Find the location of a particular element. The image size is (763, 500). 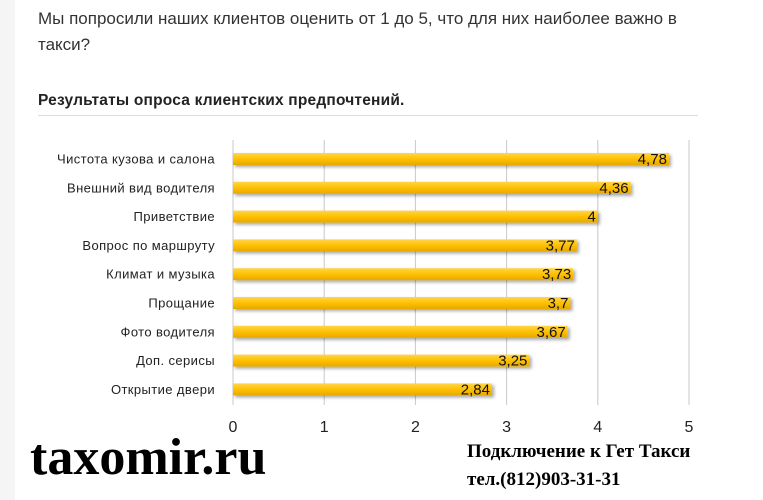

x-tick-label: 0 is located at coordinates (233, 427).